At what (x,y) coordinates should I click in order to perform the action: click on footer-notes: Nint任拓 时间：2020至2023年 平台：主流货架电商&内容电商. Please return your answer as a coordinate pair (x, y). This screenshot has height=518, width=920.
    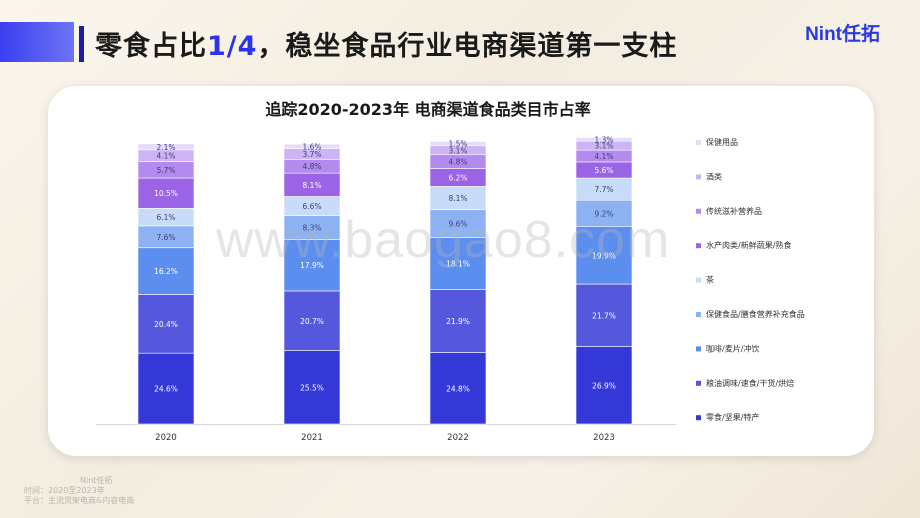
    Looking at the image, I should click on (79, 491).